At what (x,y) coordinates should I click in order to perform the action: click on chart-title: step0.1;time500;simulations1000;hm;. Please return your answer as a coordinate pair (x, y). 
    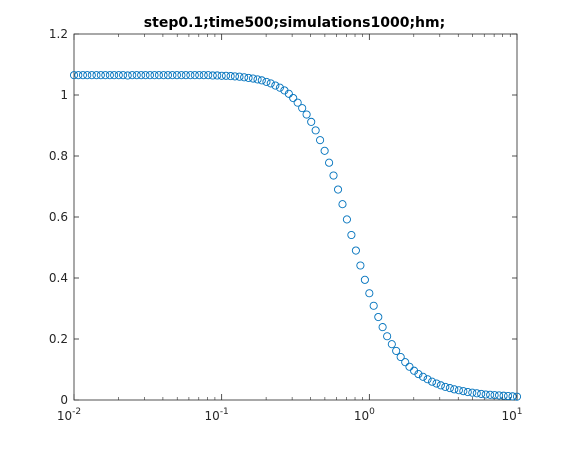
    Looking at the image, I should click on (294, 23).